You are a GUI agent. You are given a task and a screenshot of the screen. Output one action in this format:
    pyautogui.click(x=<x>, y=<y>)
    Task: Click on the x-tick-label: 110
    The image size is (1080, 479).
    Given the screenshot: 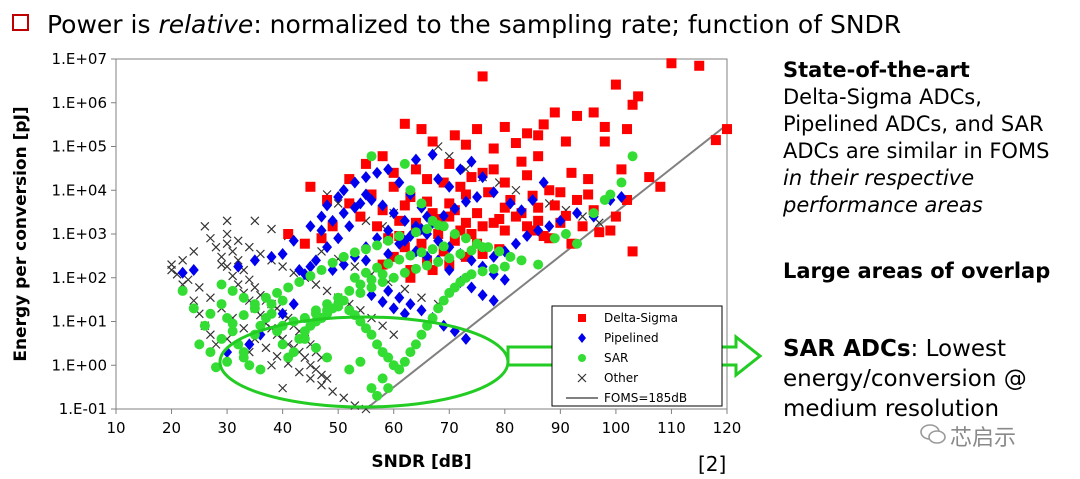 What is the action you would take?
    pyautogui.click(x=671, y=428)
    